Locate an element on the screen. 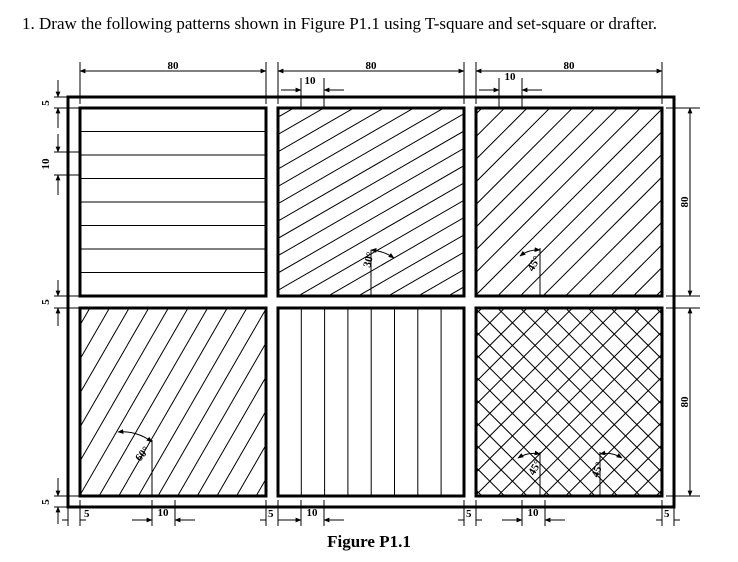 The height and width of the screenshot is (562, 738). angle-label-45-panel-6-right: 45° is located at coordinates (598, 469).